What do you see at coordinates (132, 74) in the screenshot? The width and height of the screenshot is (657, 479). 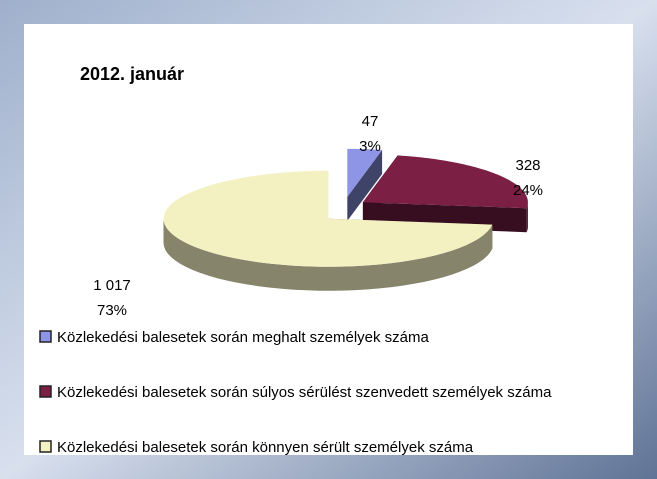 I see `chart-title: 2012. január` at bounding box center [132, 74].